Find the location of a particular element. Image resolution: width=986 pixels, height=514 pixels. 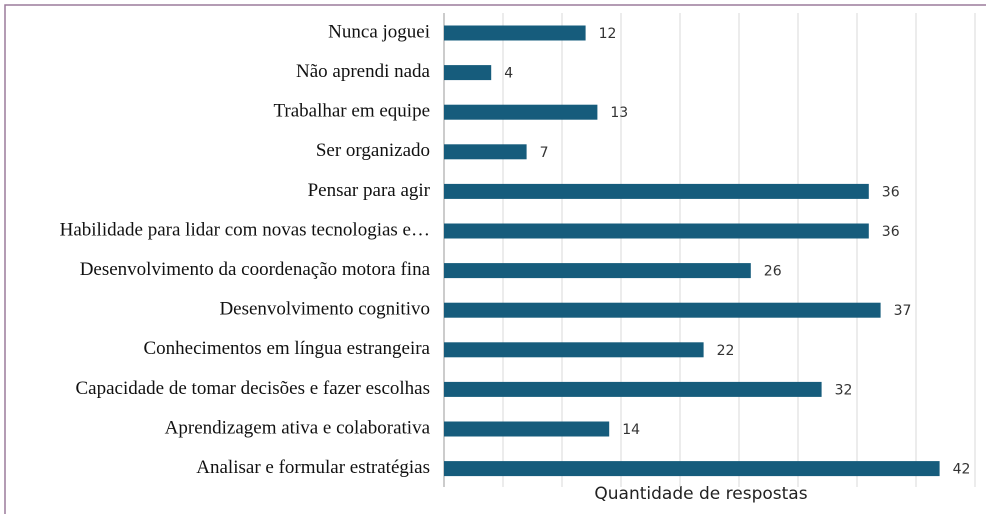

value-label: 37 is located at coordinates (903, 311).